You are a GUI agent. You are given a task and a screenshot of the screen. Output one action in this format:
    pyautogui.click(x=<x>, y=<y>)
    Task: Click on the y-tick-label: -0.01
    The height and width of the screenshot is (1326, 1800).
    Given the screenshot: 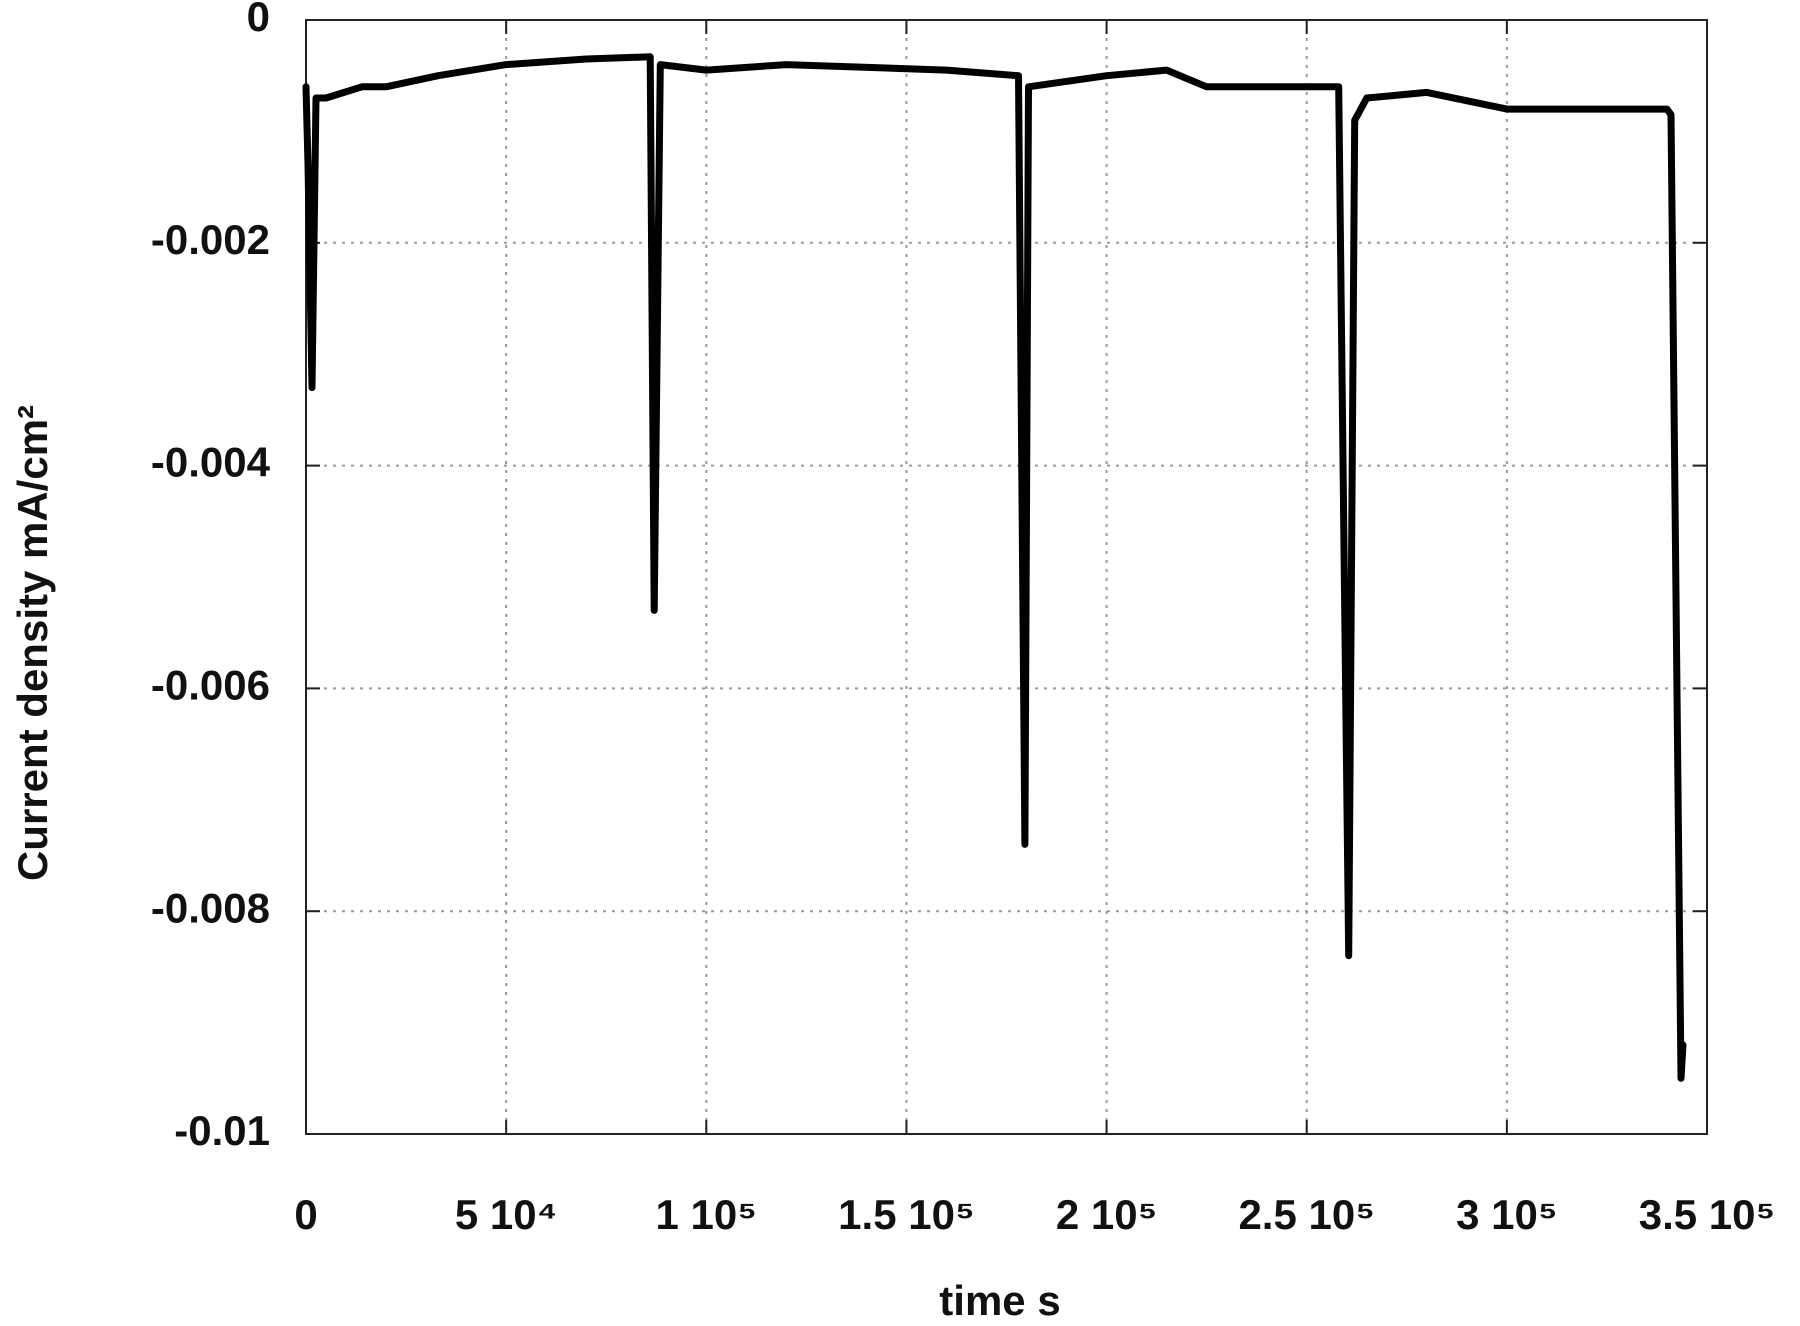 What is the action you would take?
    pyautogui.click(x=222, y=1130)
    